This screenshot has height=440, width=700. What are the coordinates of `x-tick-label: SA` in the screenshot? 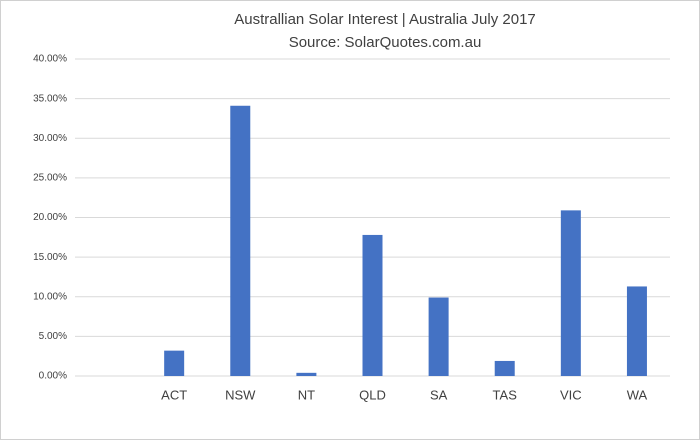 It's located at (439, 394).